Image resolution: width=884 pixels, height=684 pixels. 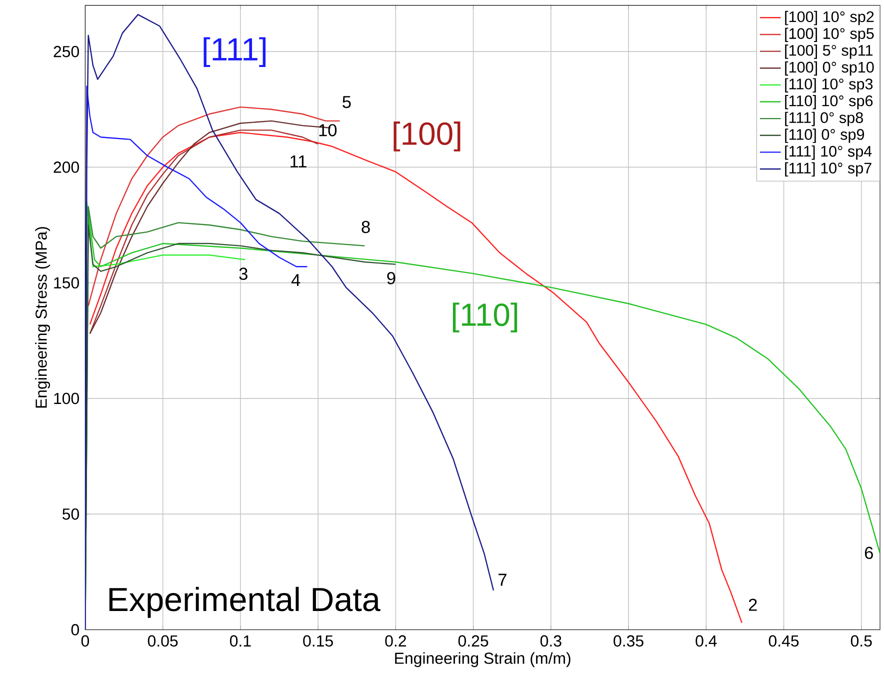 I want to click on x-axis-title: Engineering Strain (m/m), so click(x=482, y=659).